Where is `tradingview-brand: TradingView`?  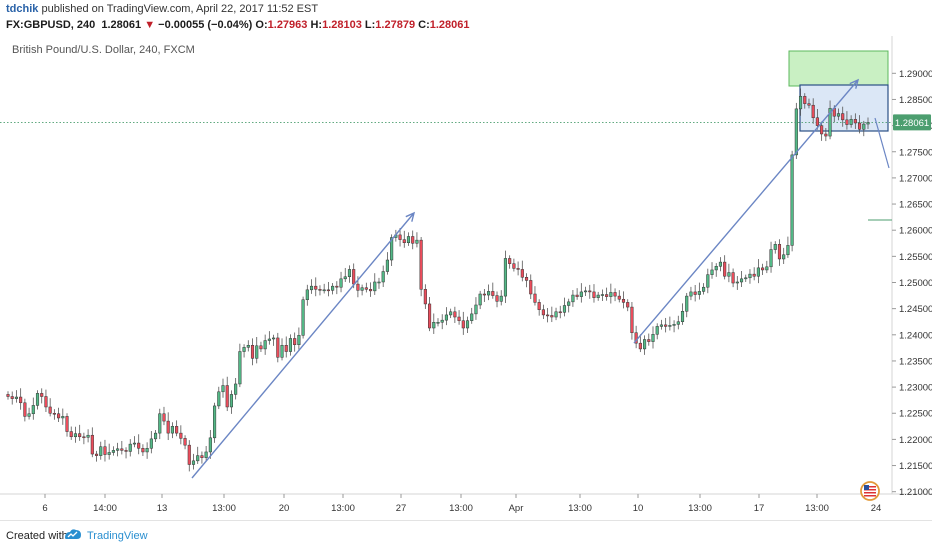 tradingview-brand: TradingView is located at coordinates (117, 536).